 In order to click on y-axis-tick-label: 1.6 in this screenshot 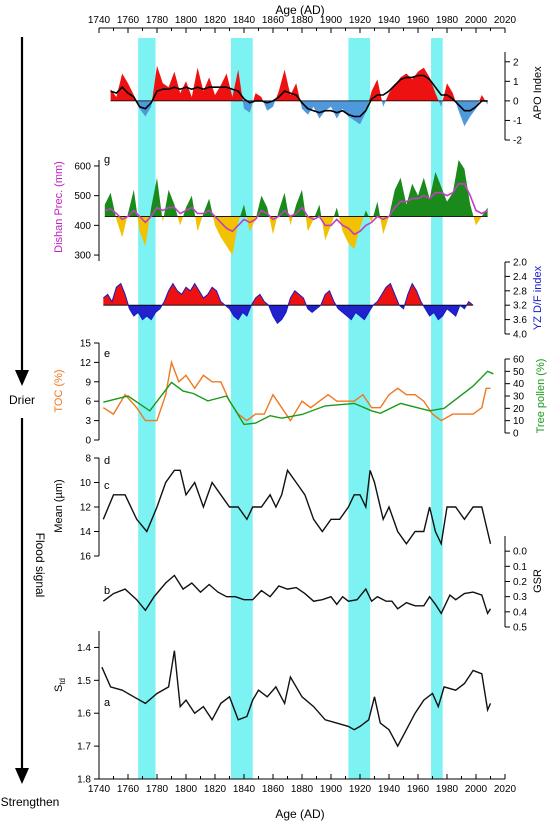, I will do `click(84, 714)`.